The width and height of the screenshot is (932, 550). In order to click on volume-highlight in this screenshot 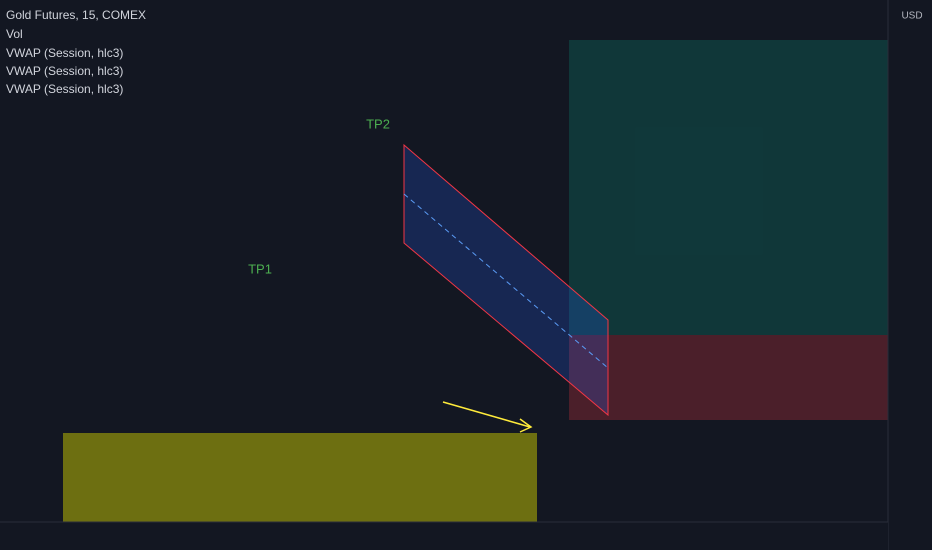, I will do `click(300, 477)`.